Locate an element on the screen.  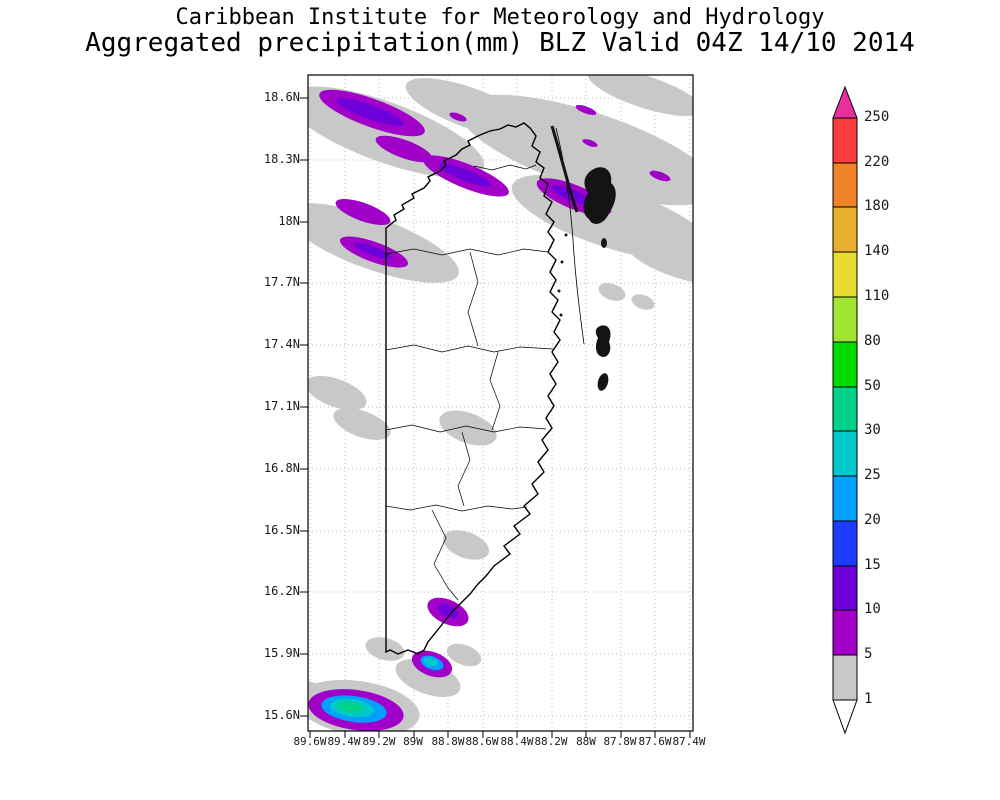
colorbar-label: 180 is located at coordinates (877, 206).